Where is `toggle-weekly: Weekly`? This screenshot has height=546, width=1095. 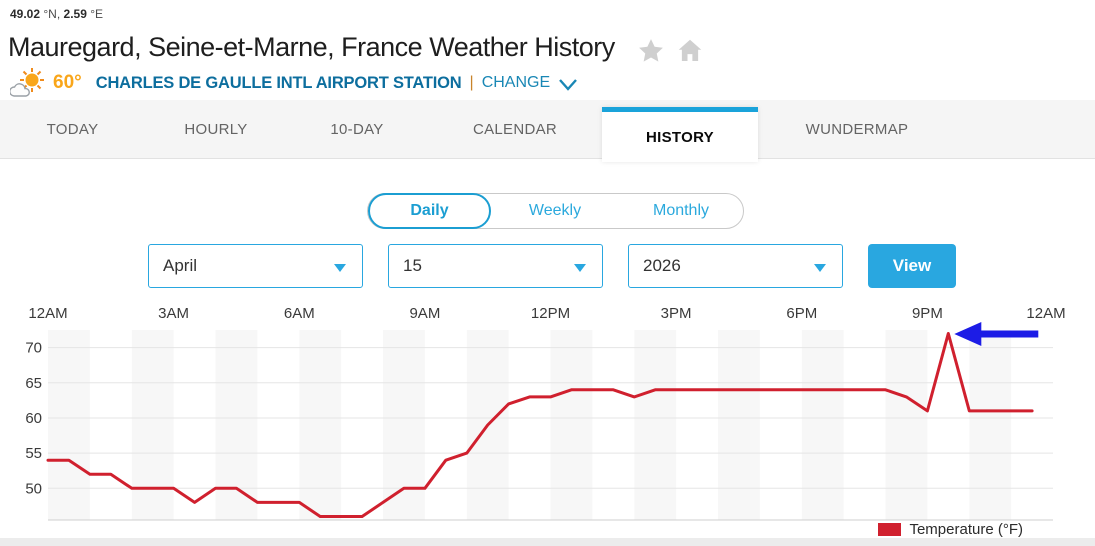
toggle-weekly: Weekly is located at coordinates (555, 210).